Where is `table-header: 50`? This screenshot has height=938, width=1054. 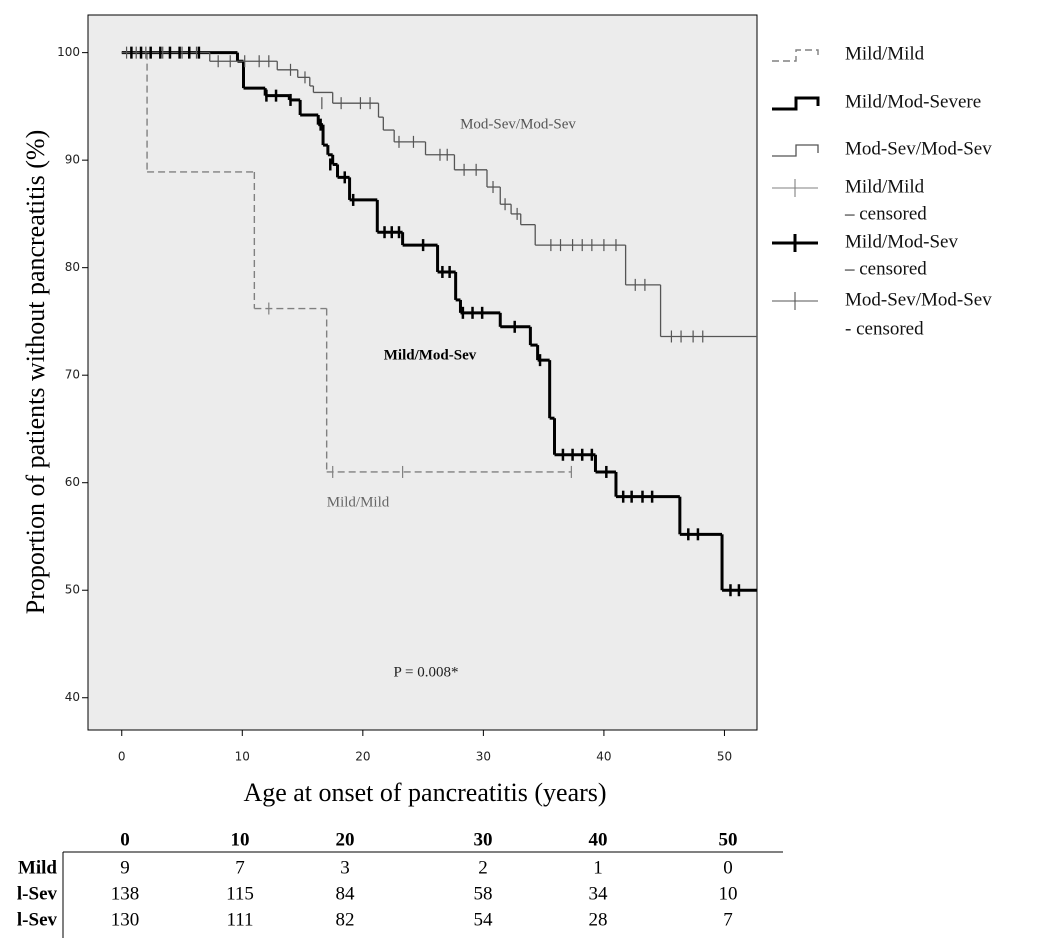
table-header: 50 is located at coordinates (728, 839).